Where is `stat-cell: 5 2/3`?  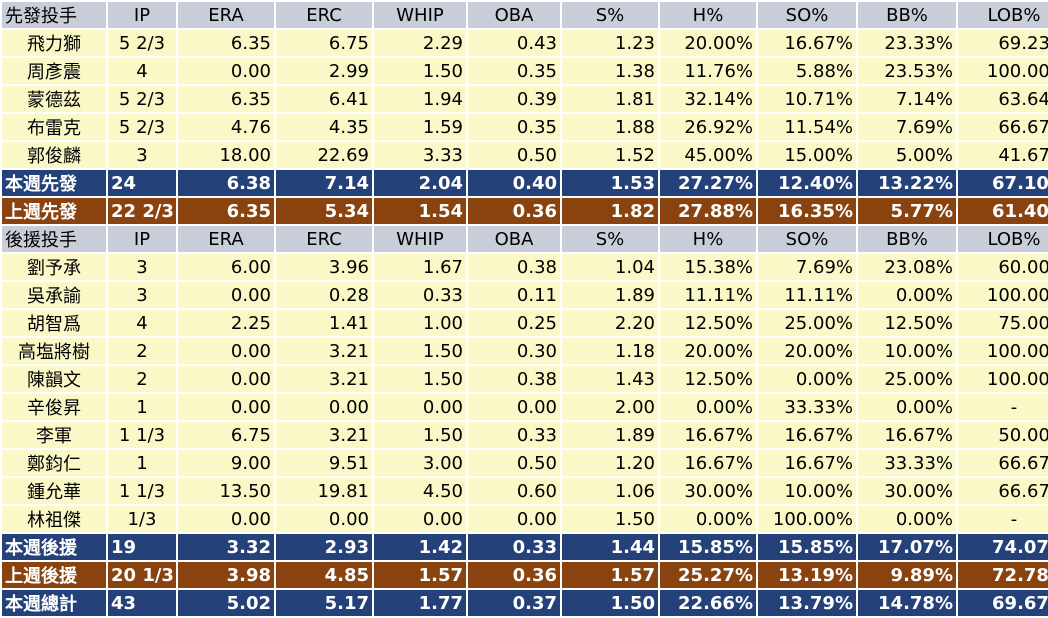 stat-cell: 5 2/3 is located at coordinates (142, 43).